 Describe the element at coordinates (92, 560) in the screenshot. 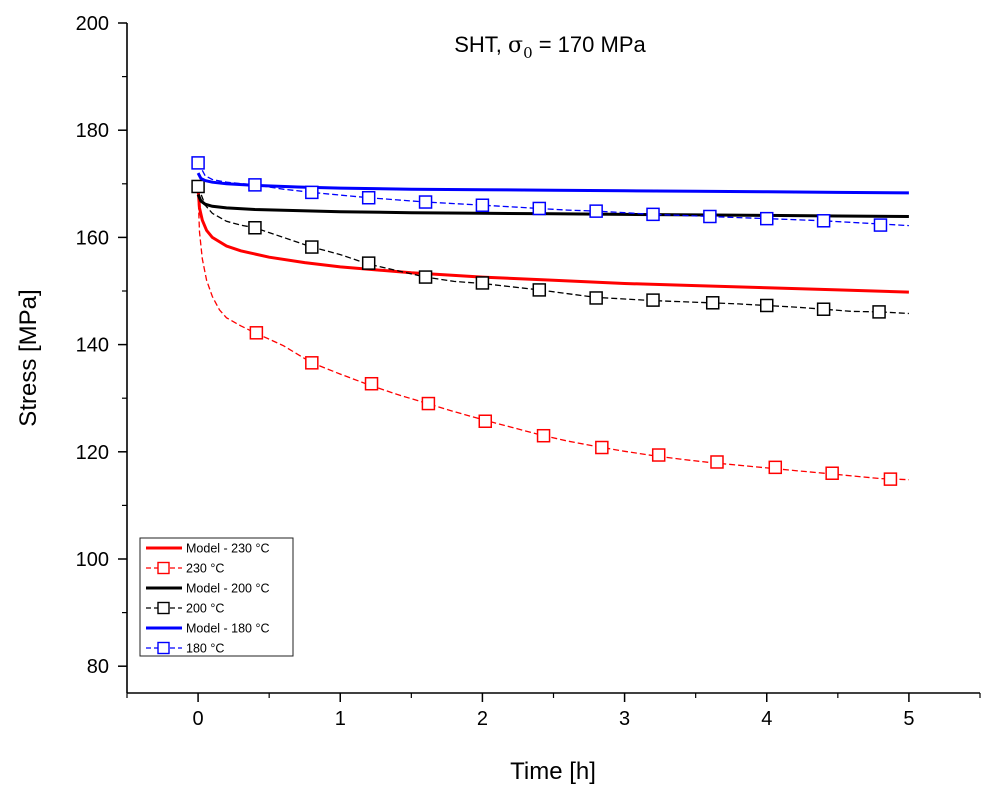

I see `y-tick-label: 100` at that location.